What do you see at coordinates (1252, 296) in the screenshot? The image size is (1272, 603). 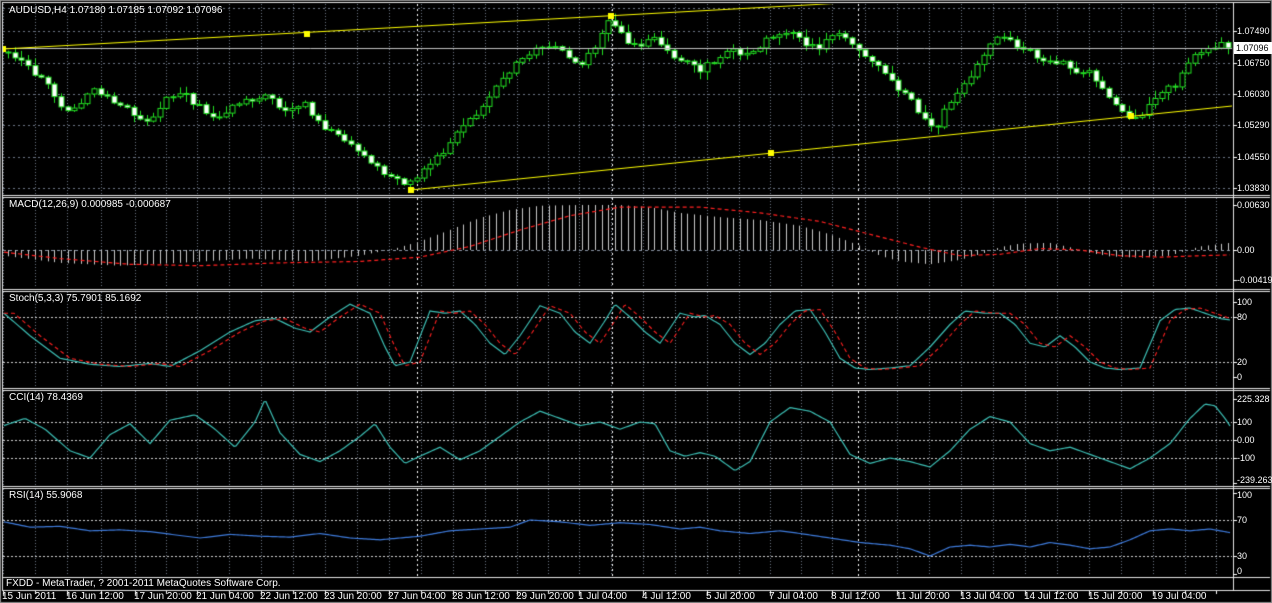 I see `price-axis` at bounding box center [1252, 296].